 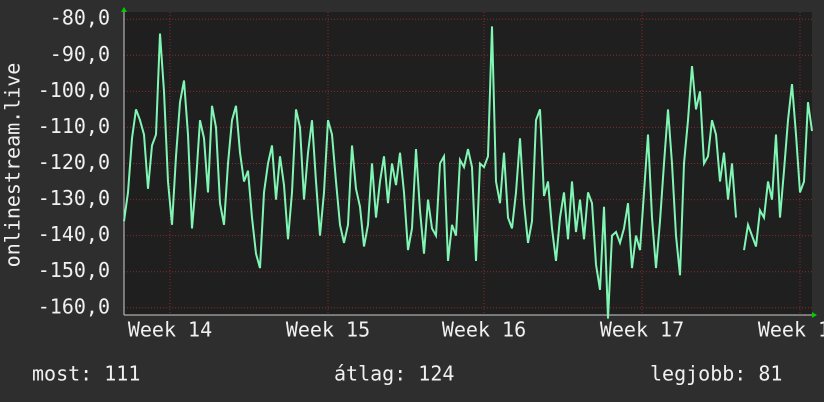 I want to click on y-tick-label: -130,0, so click(x=74, y=198).